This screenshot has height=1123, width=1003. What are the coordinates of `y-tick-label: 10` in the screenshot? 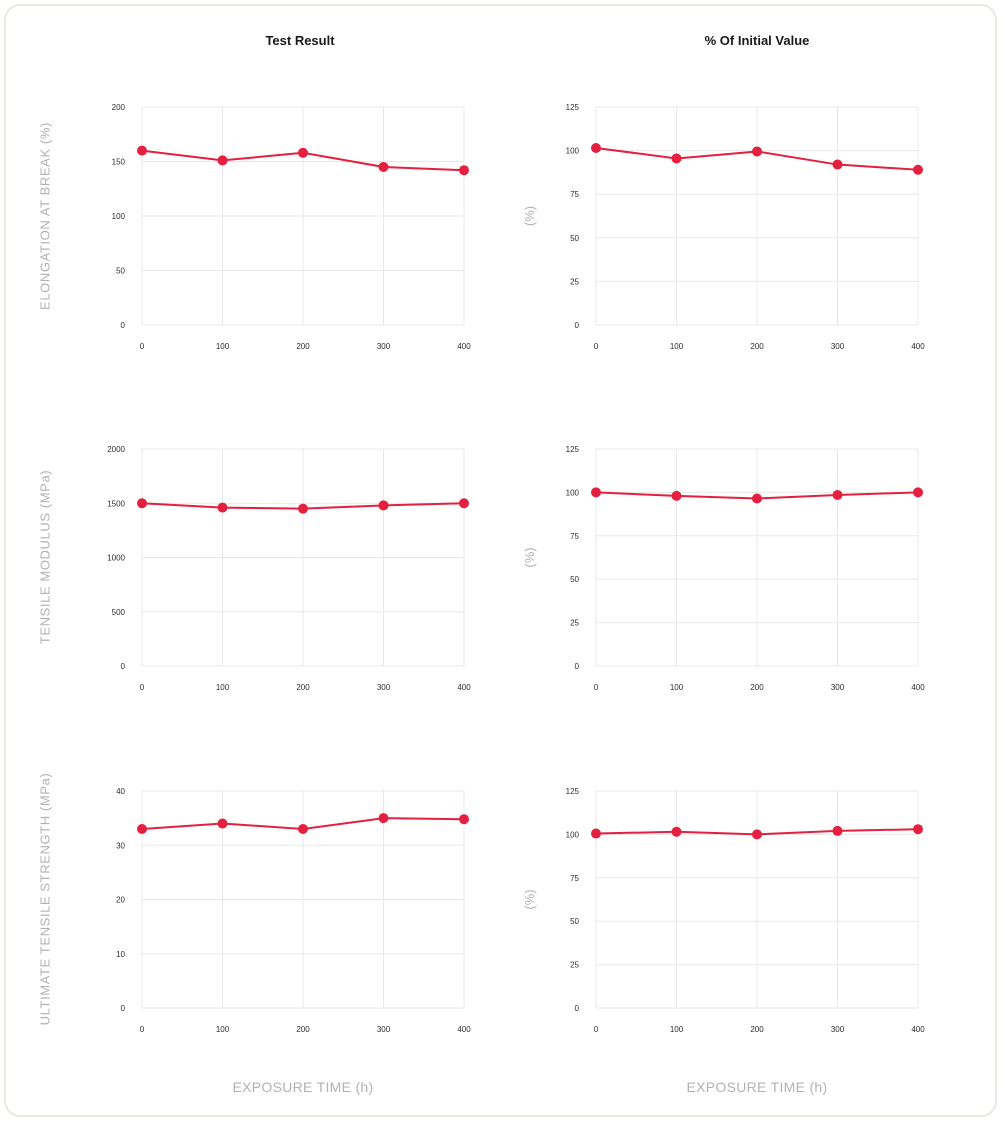 It's located at (120, 954).